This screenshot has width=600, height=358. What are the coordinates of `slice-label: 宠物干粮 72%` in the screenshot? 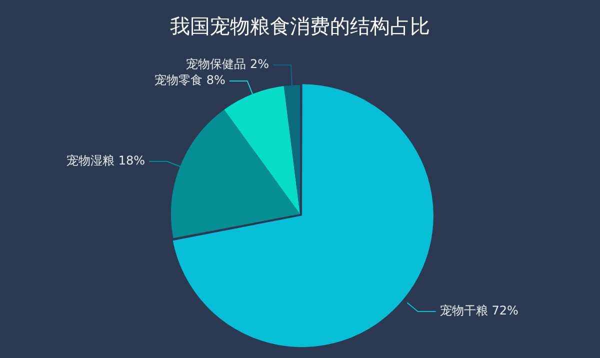 It's located at (479, 311).